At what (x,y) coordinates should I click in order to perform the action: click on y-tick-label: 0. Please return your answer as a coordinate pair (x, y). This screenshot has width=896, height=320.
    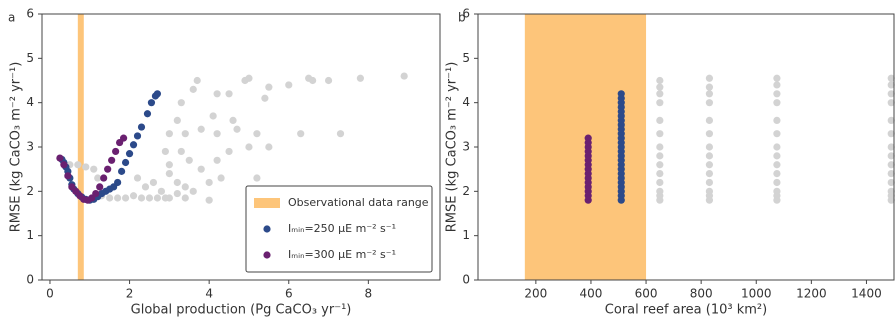
    Looking at the image, I should click on (466, 280).